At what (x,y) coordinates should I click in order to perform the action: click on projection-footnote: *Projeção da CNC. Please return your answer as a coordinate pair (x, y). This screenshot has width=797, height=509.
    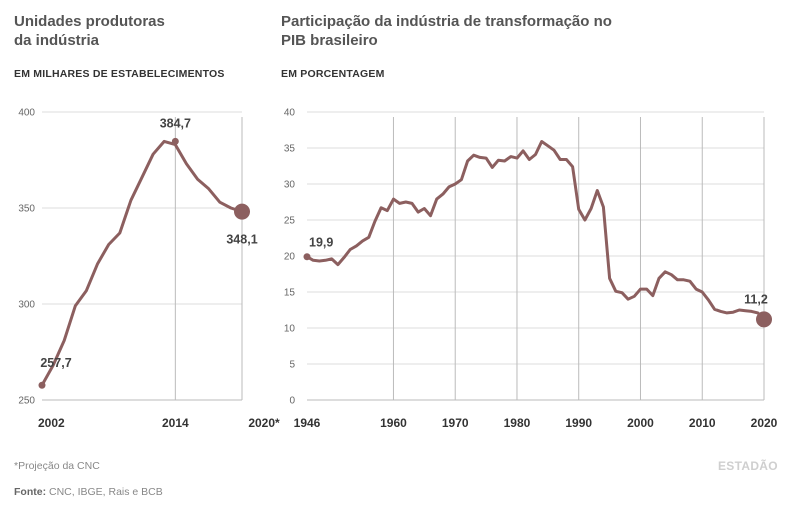
    Looking at the image, I should click on (57, 466).